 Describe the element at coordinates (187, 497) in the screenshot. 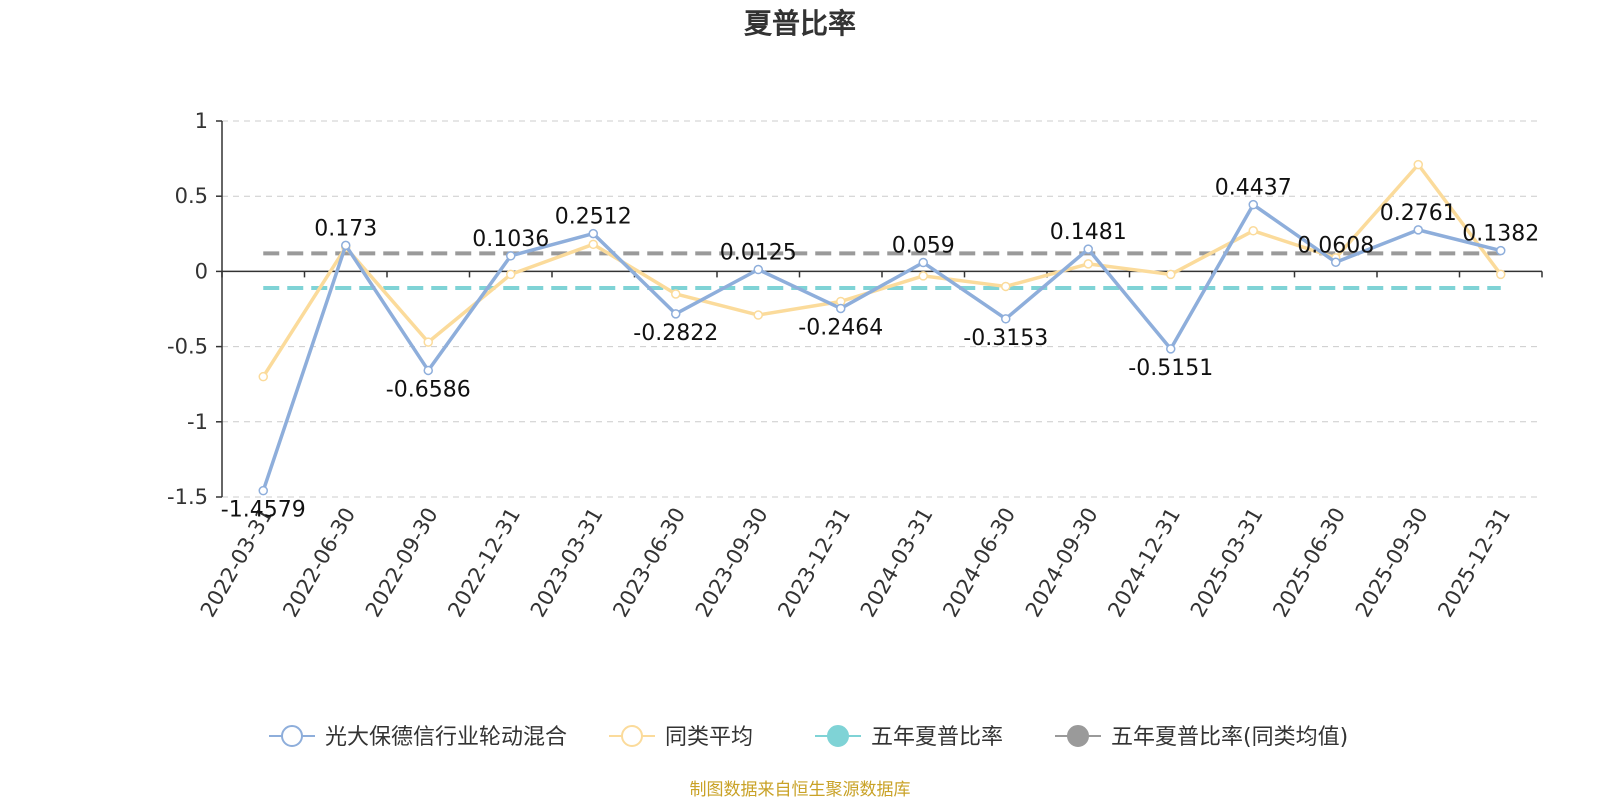

I see `y-tick-label: -1.5` at that location.